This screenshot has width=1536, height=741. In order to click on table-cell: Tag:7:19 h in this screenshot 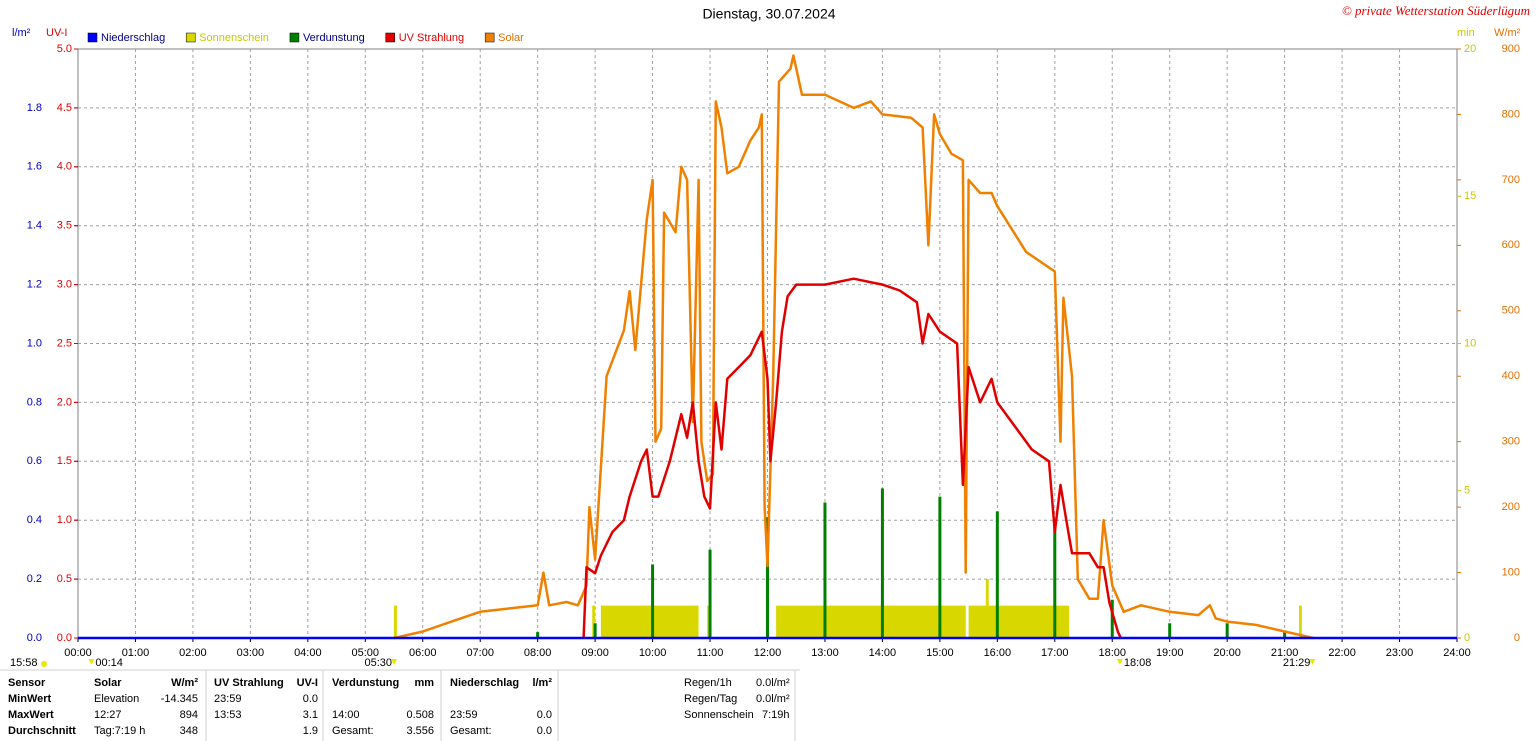, I will do `click(119, 731)`.